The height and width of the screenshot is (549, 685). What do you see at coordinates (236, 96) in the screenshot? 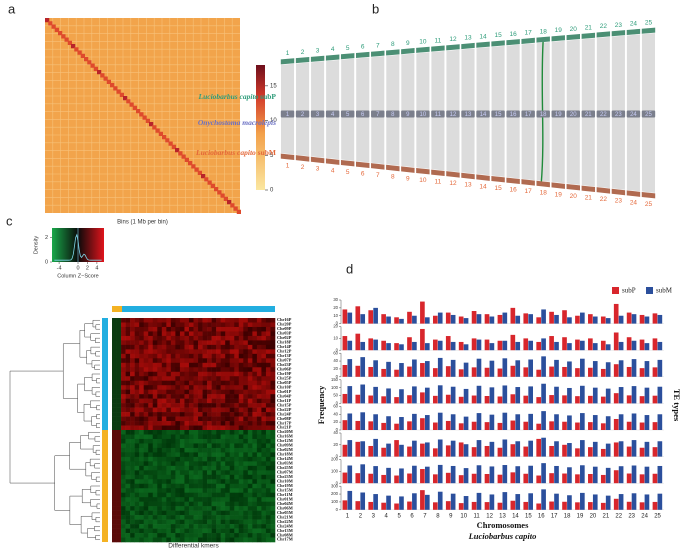
I see `species-label: Luciobarbus capito subP` at bounding box center [236, 96].